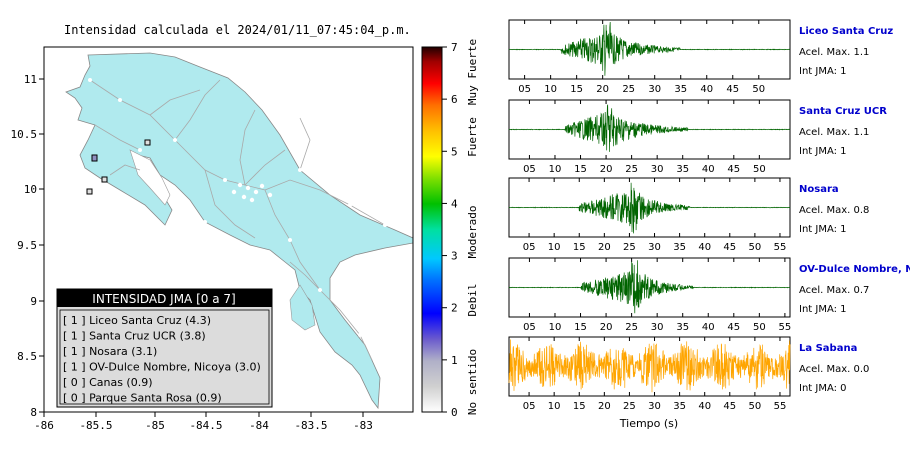 The width and height of the screenshot is (910, 460). Describe the element at coordinates (834, 290) in the screenshot. I see `peak-acceleration: Acel. Max. 0.7` at that location.